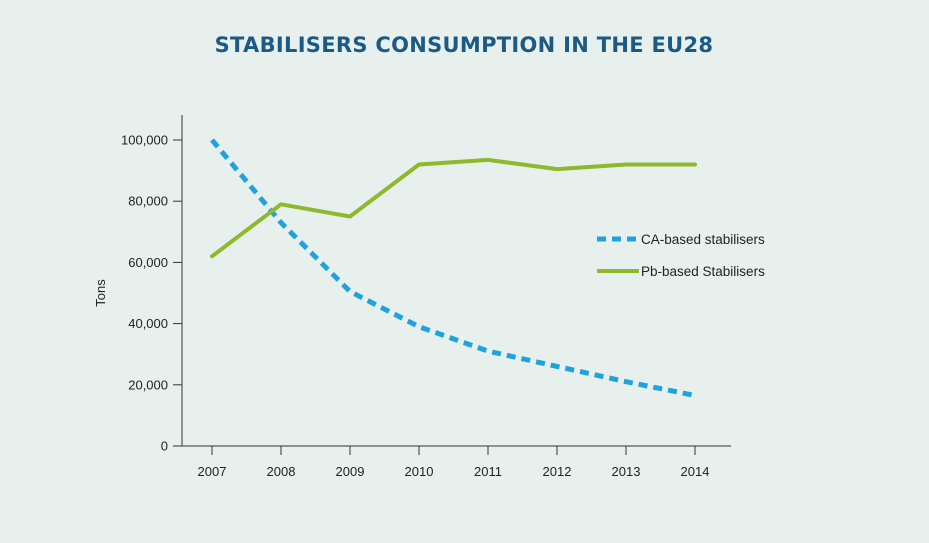  I want to click on series-line-pb-based, so click(453, 208).